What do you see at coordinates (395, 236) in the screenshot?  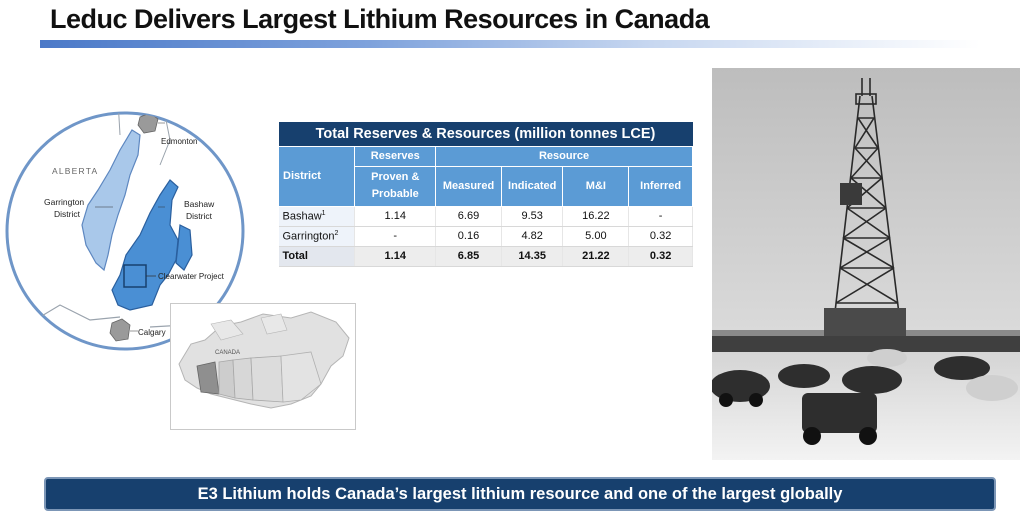 I see `cell-proven: -` at bounding box center [395, 236].